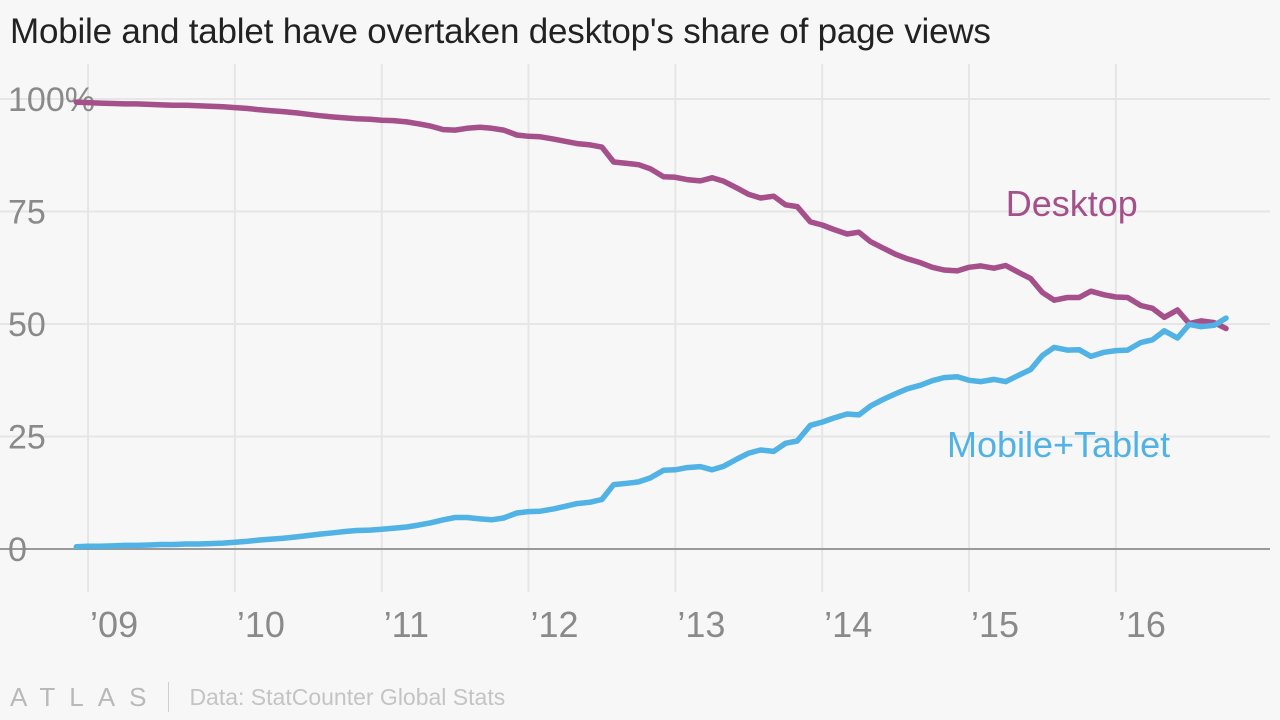  What do you see at coordinates (701, 624) in the screenshot?
I see `x-tick-label: ’13` at bounding box center [701, 624].